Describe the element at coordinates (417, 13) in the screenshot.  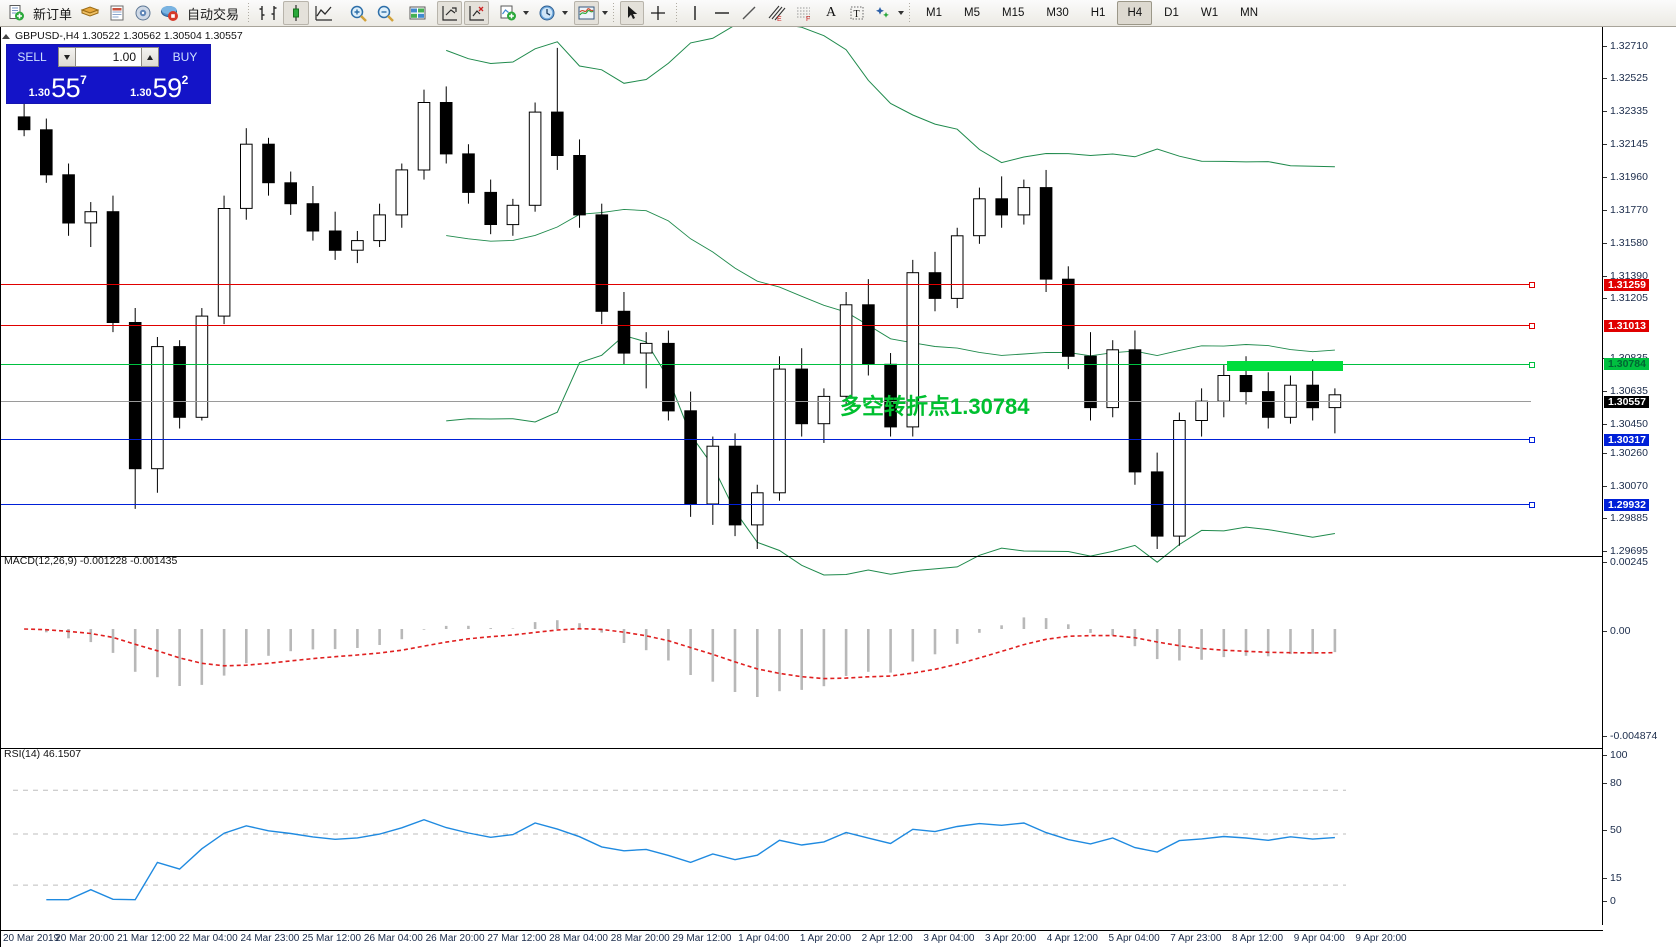
I see `tile-windows-button` at that location.